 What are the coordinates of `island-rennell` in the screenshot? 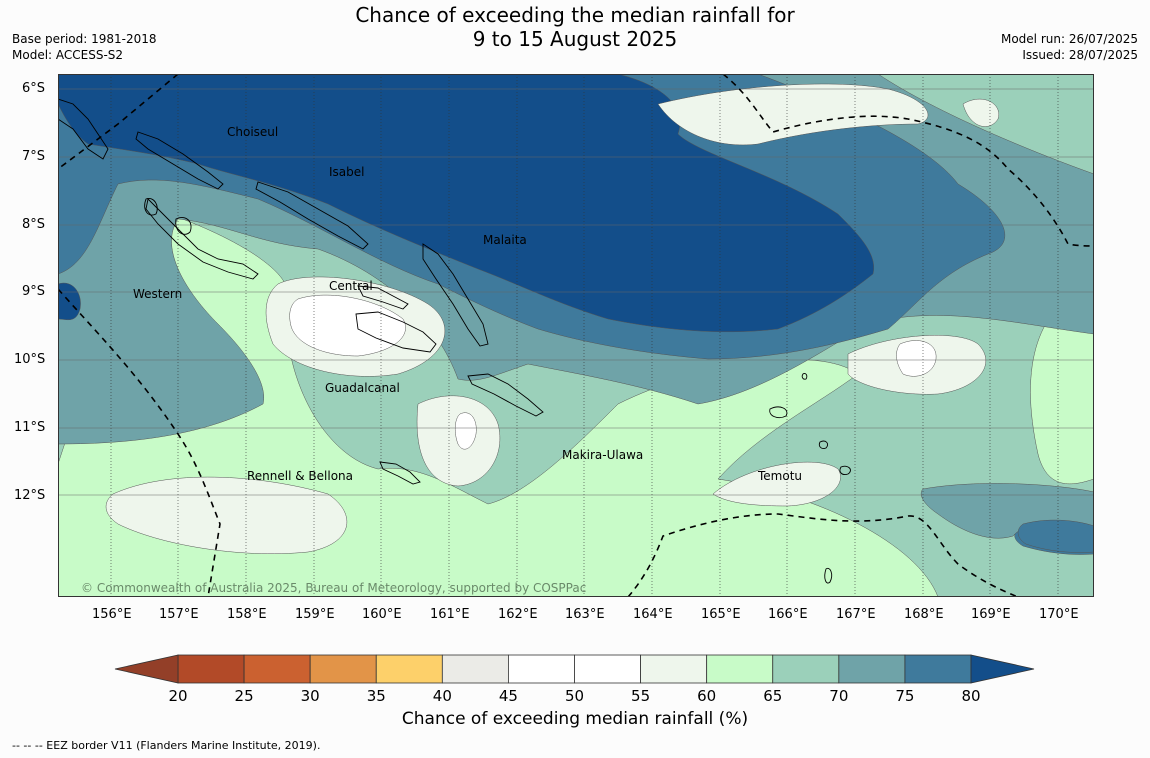 It's located at (400, 473).